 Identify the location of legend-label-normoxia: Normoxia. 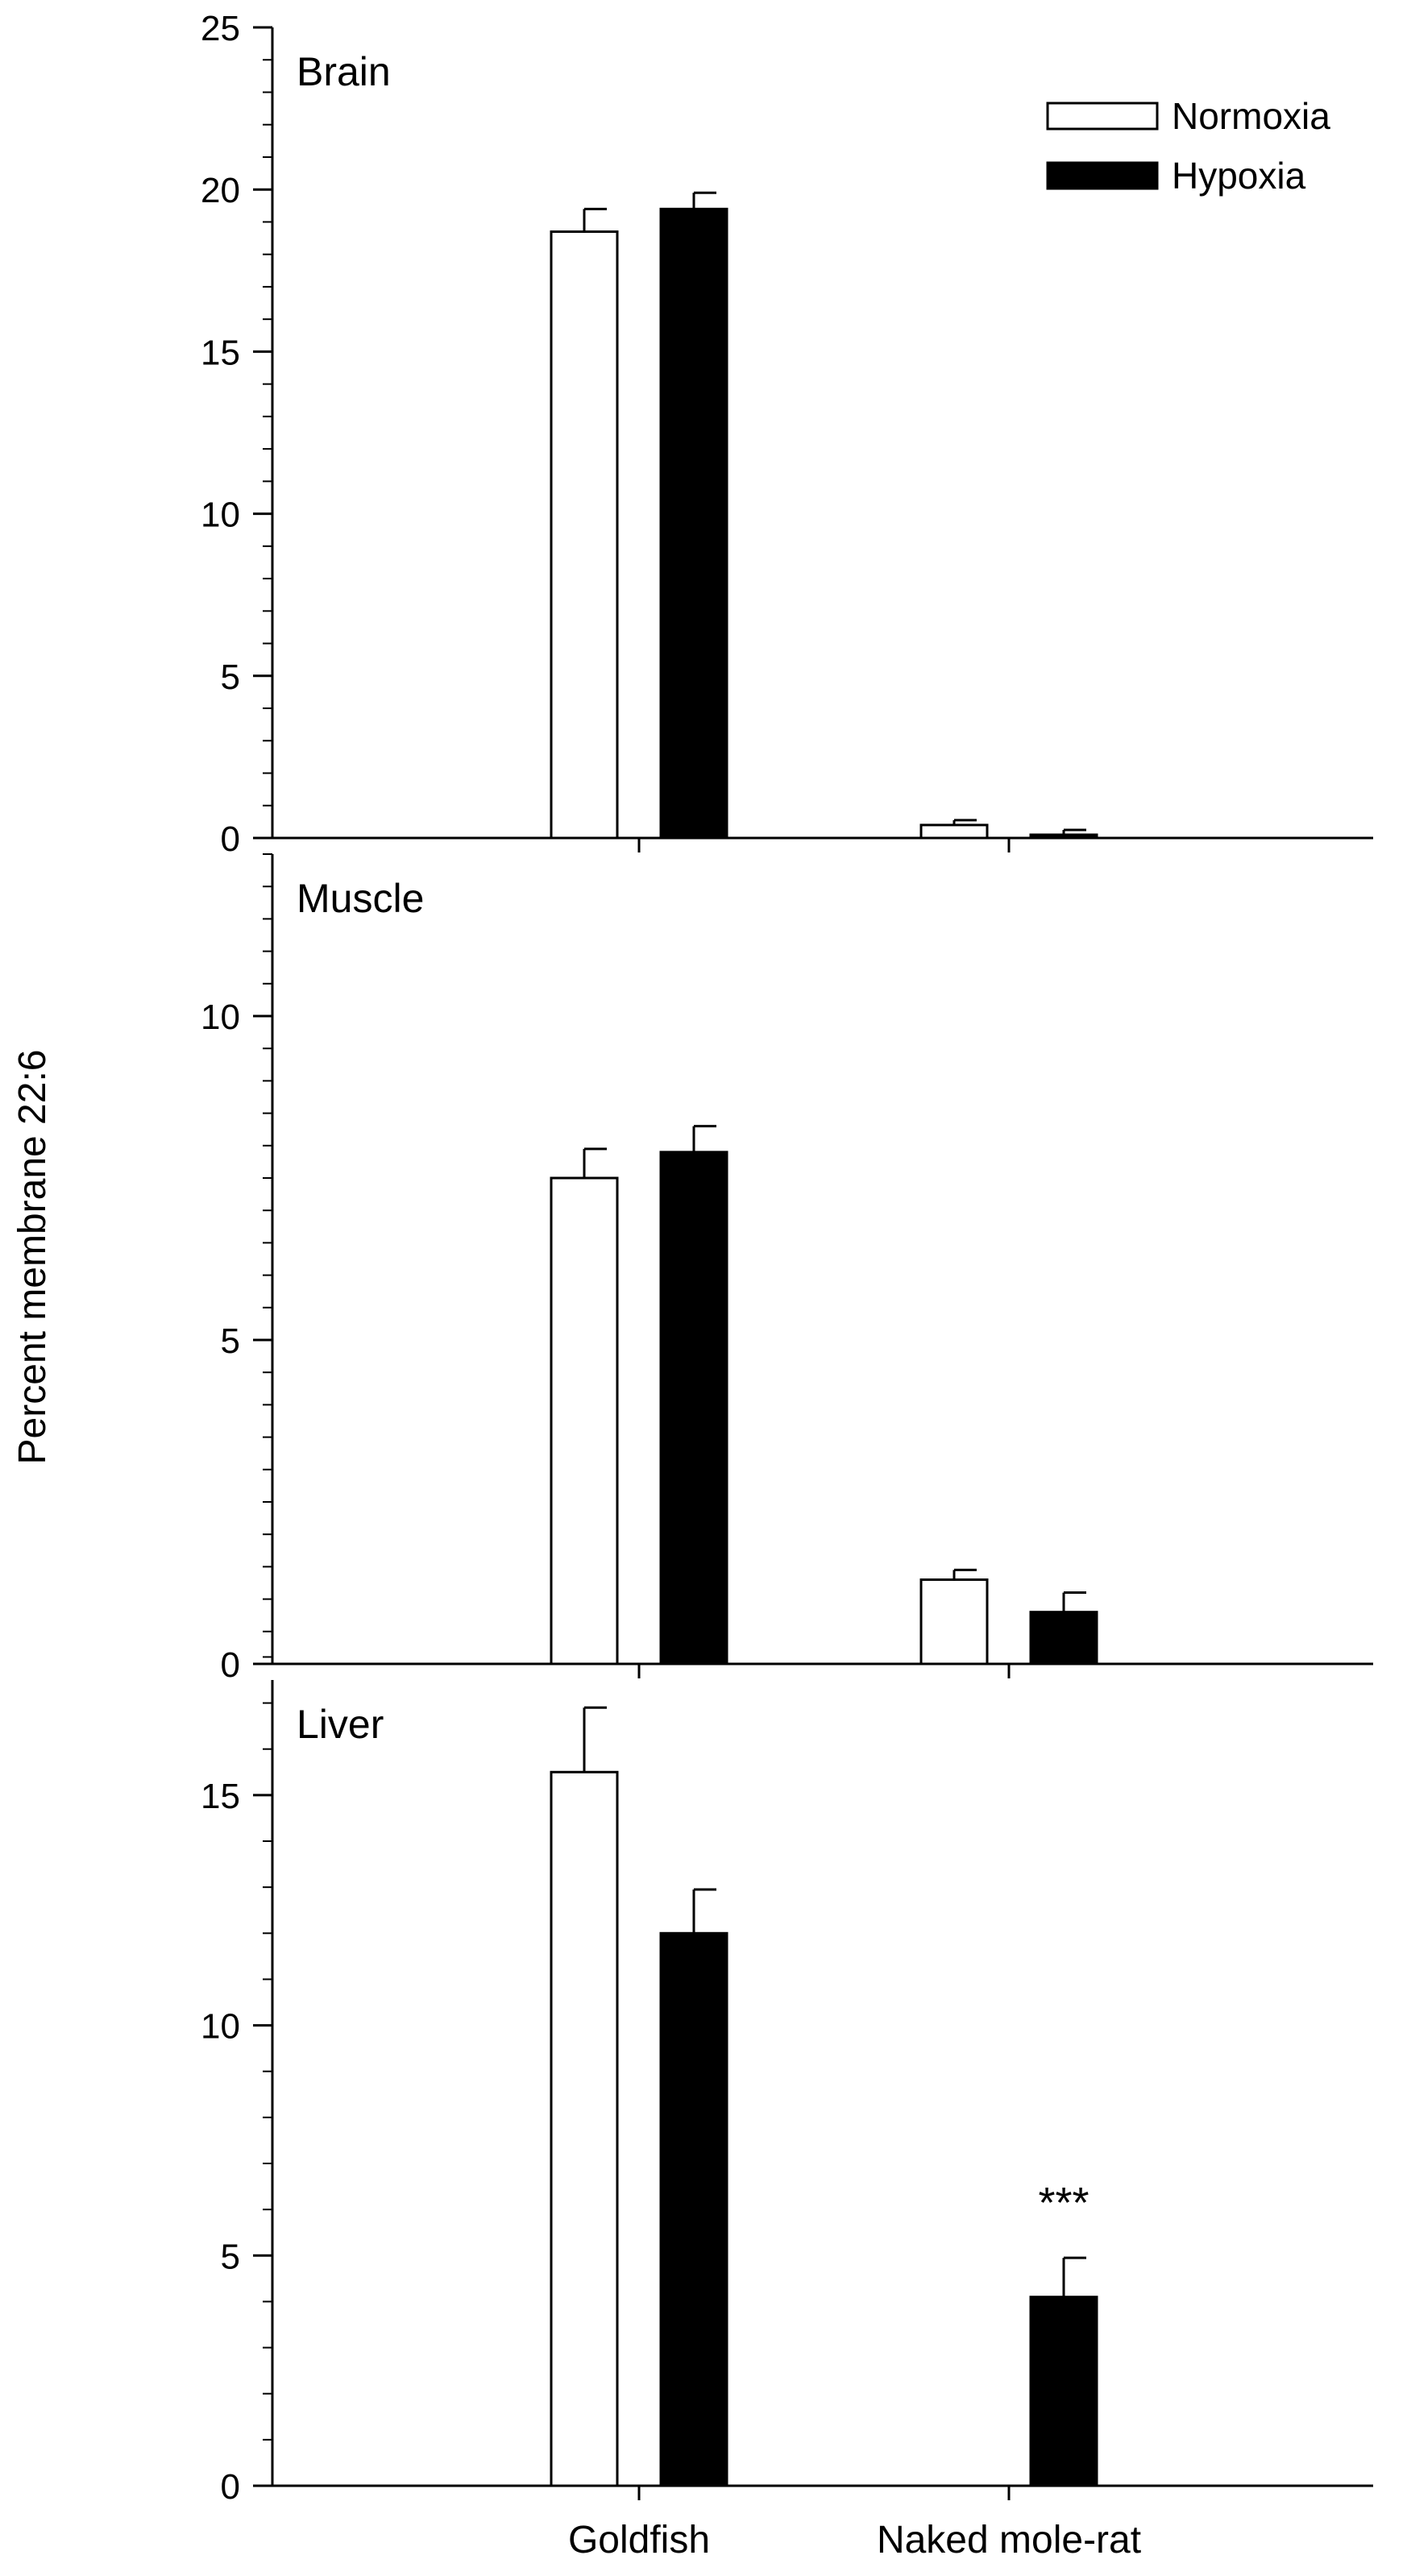
(1251, 116).